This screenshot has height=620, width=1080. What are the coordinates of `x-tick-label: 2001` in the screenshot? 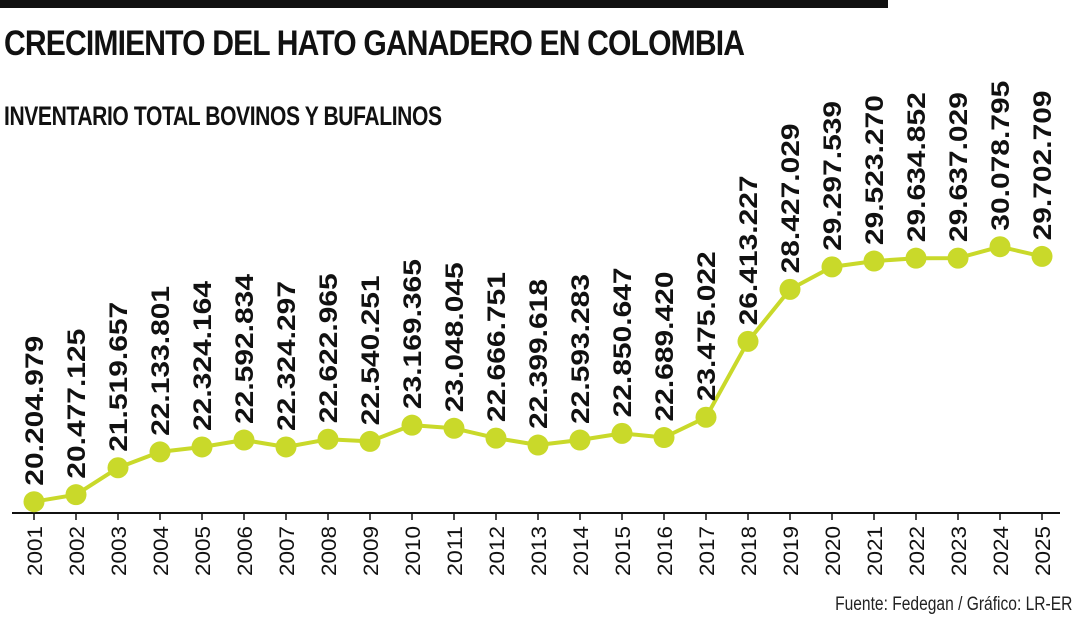 It's located at (35, 551).